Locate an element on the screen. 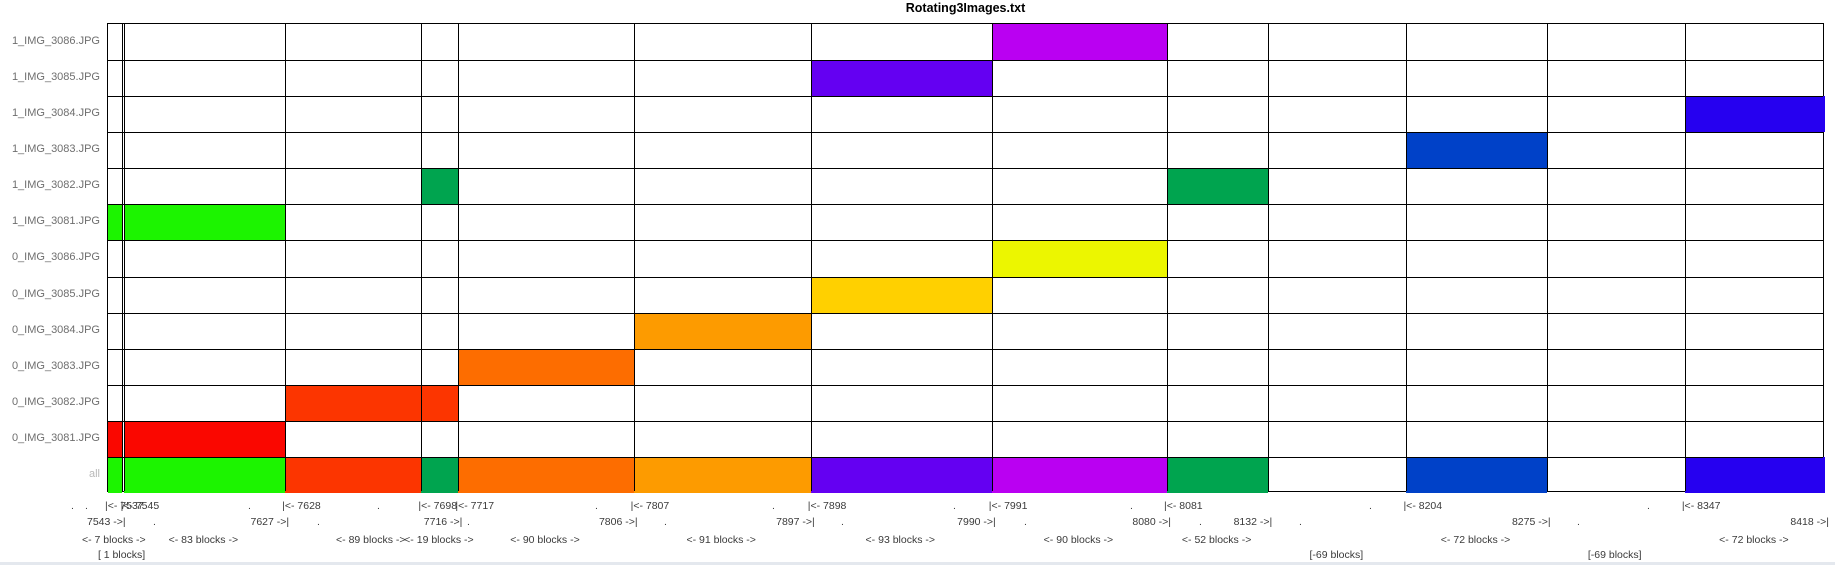 The image size is (1835, 566). block-count-label: <- 91 blocks -> is located at coordinates (721, 540).